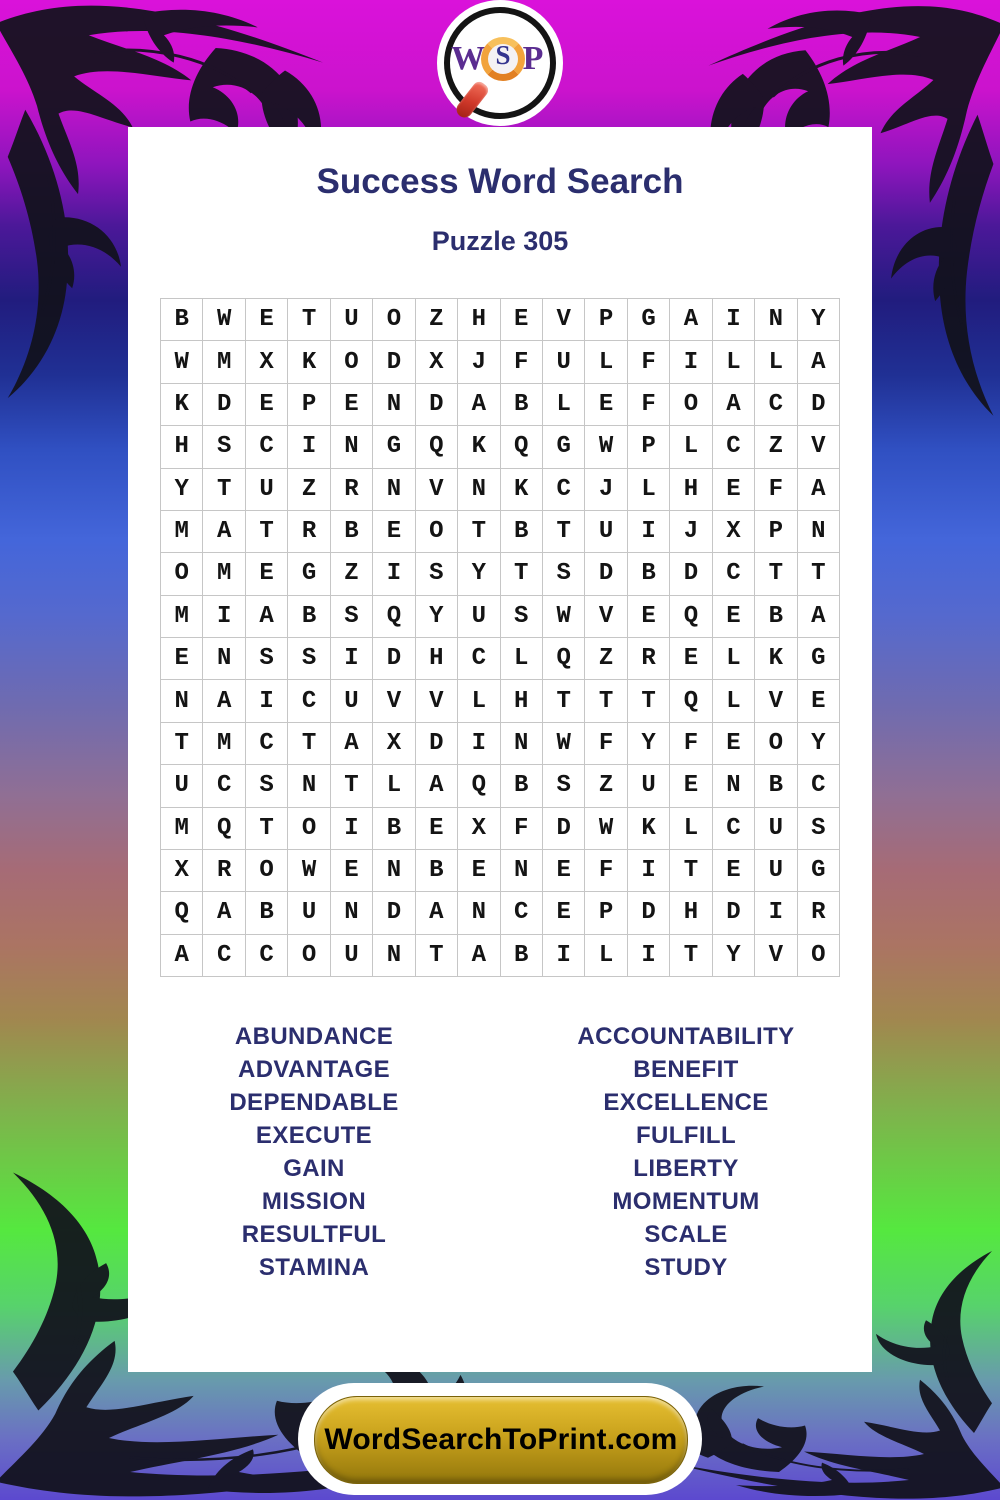  I want to click on word-item: MOMENTUM, so click(686, 1201).